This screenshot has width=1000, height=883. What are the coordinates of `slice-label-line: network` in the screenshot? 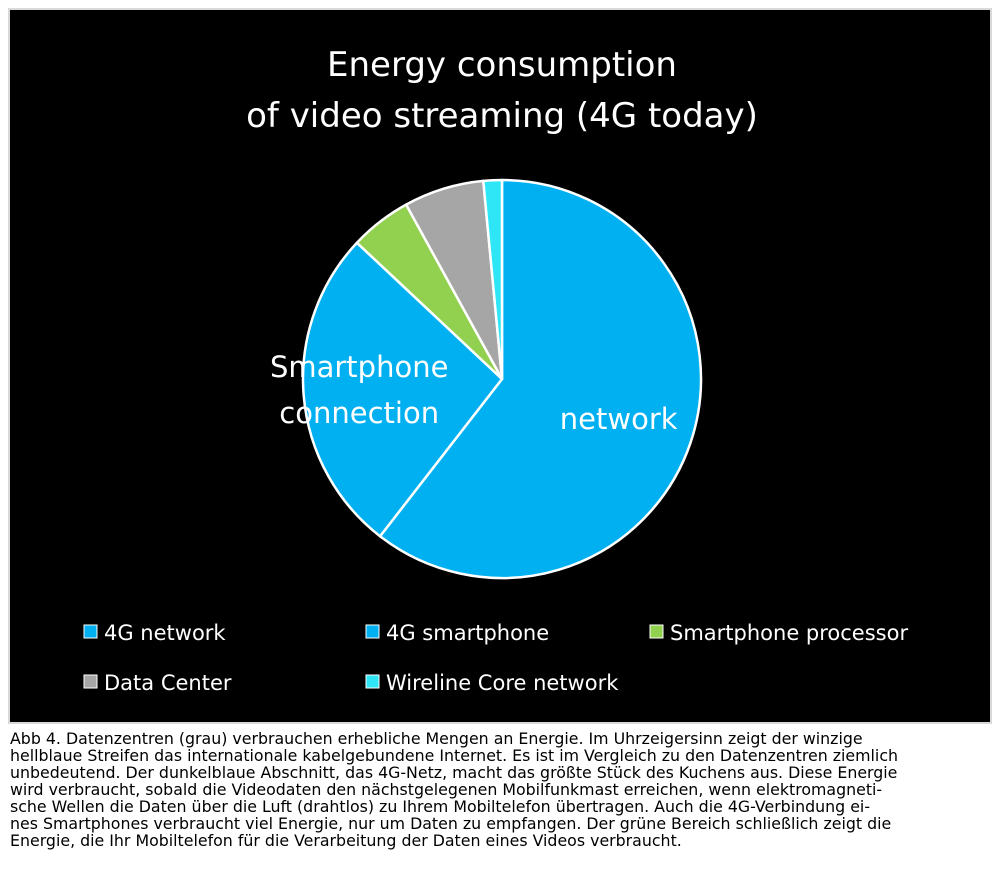 It's located at (619, 419).